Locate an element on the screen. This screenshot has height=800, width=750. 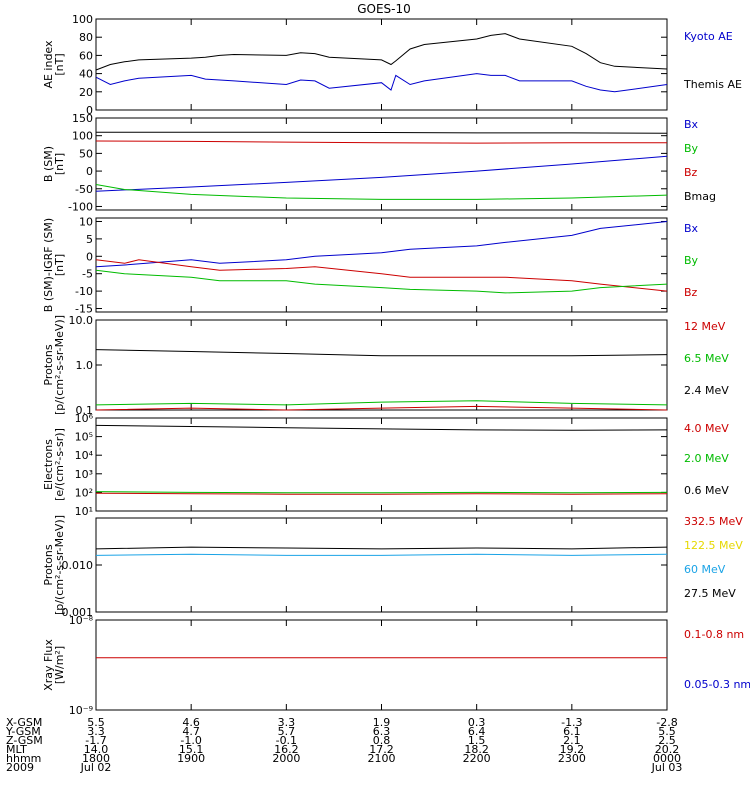
x-tick-value: 0000 is located at coordinates (667, 758).